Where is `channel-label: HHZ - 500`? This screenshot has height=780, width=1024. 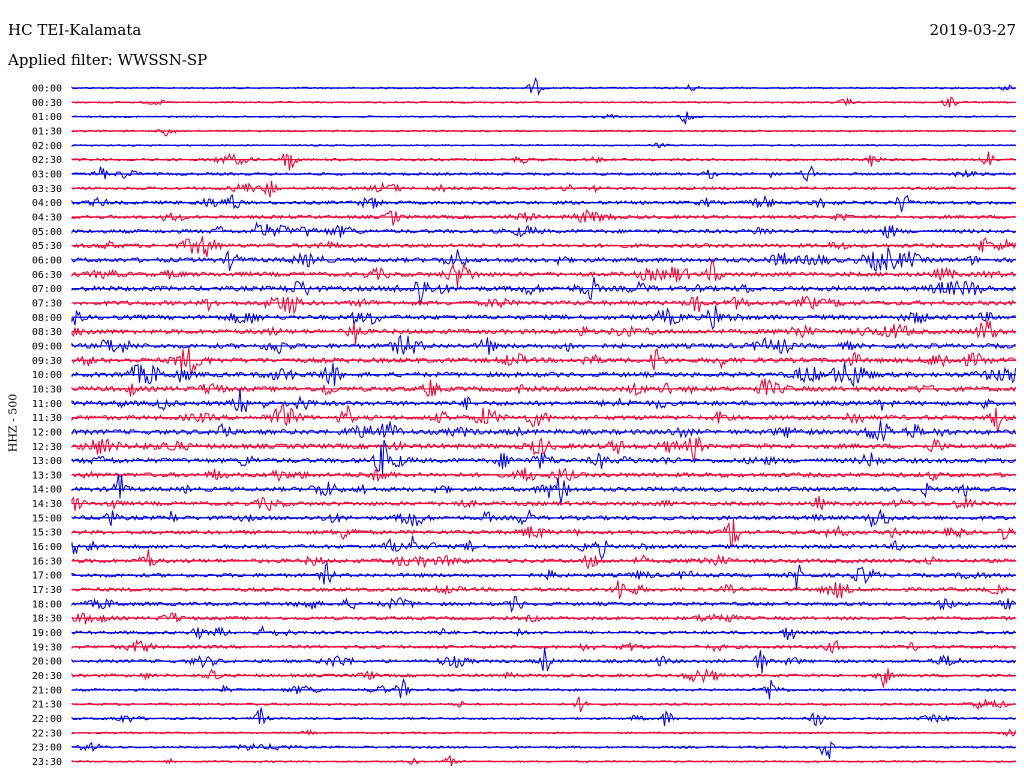
channel-label: HHZ - 500 is located at coordinates (13, 423).